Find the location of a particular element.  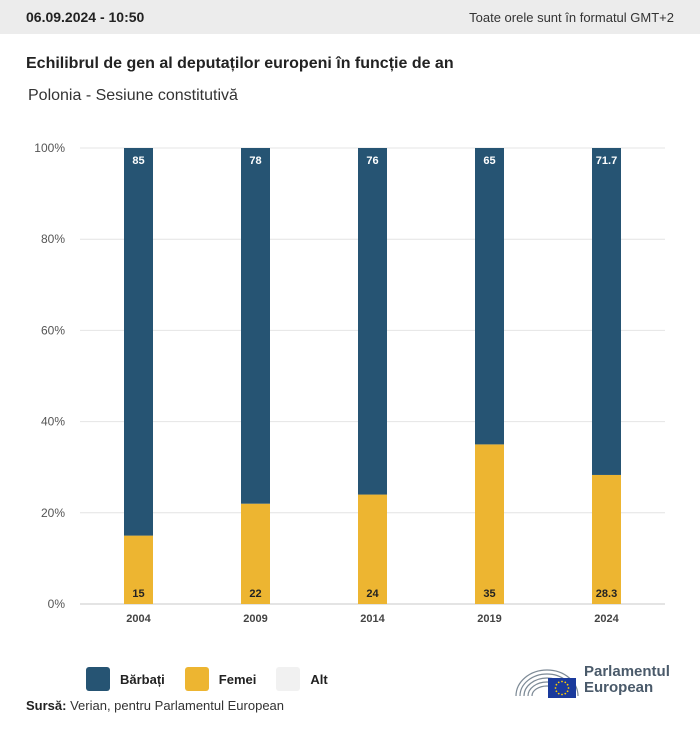

x-tick-label: 2004 is located at coordinates (138, 619).